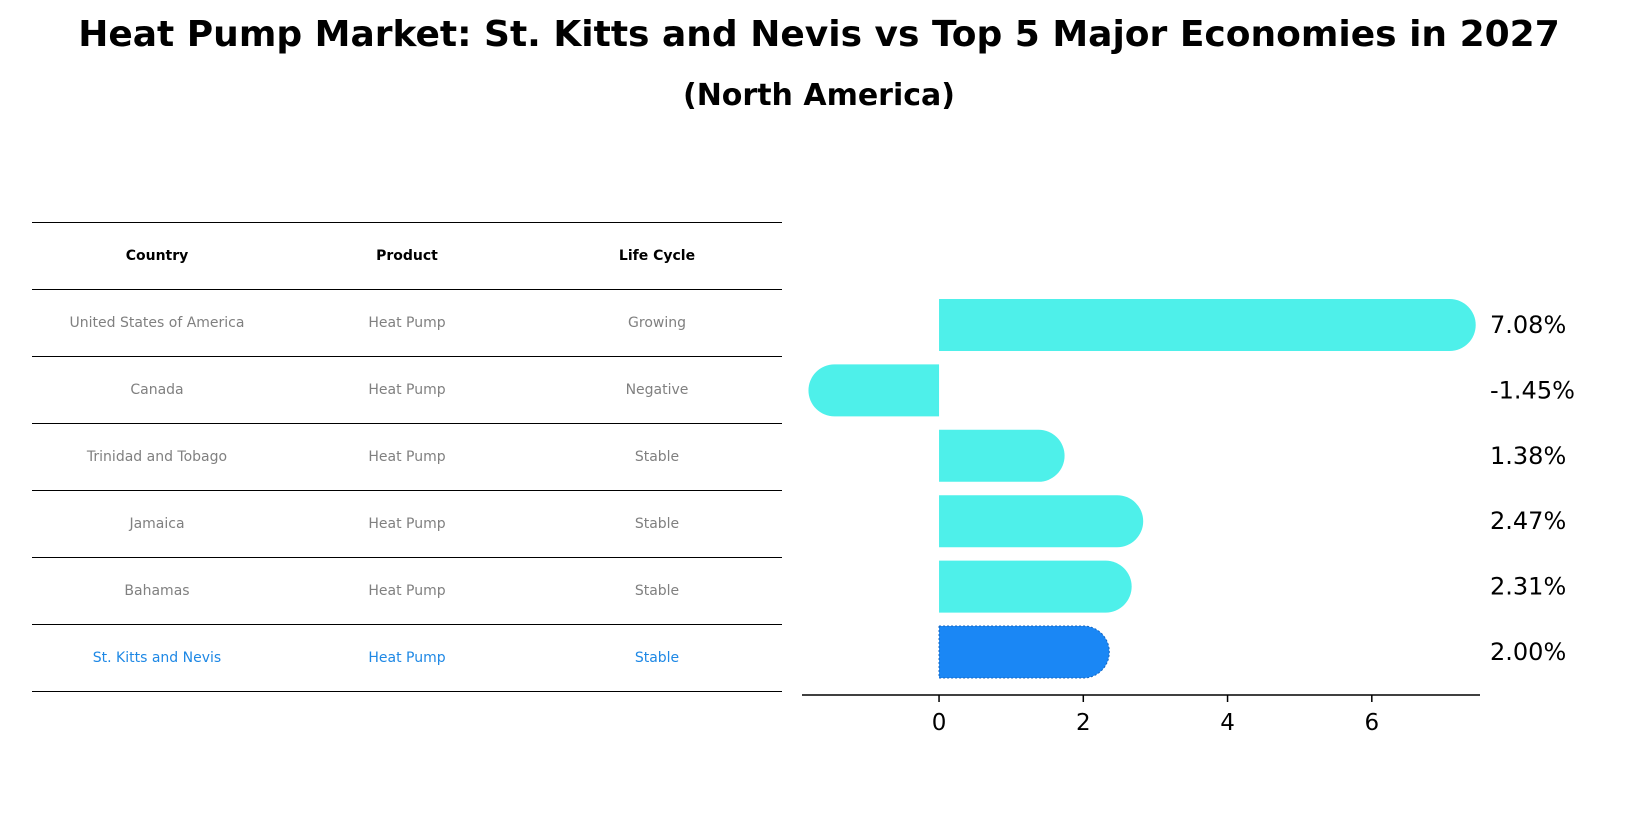  I want to click on header-life-cycle: Life Cycle, so click(657, 256).